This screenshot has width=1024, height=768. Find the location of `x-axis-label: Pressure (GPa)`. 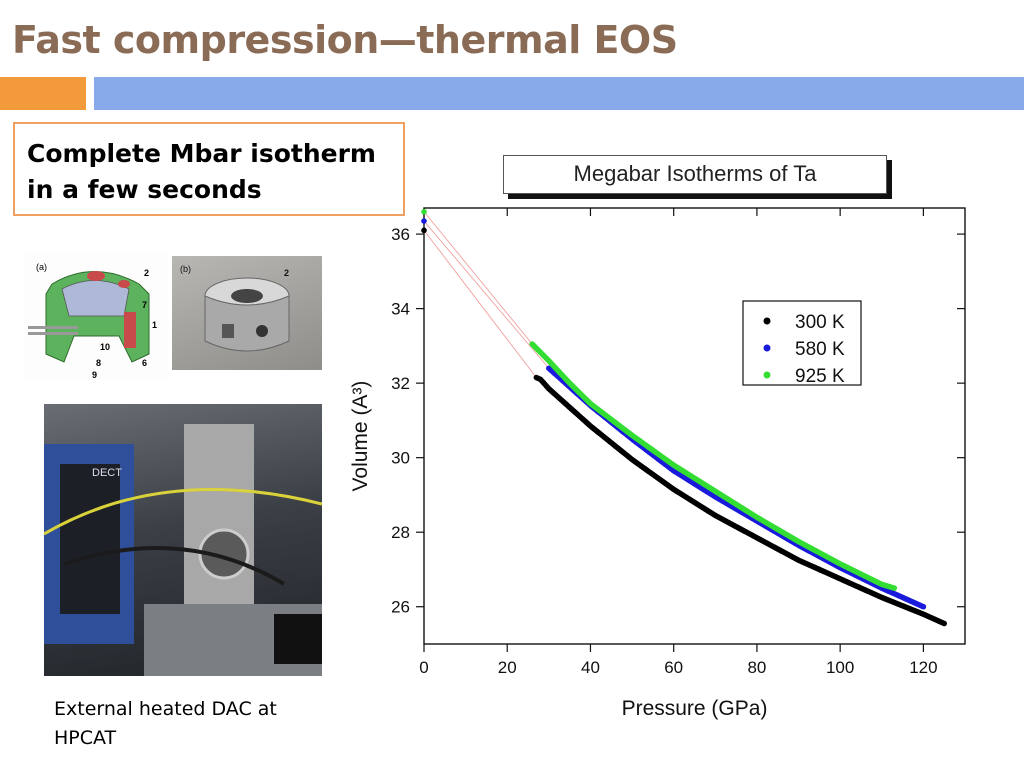

x-axis-label: Pressure (GPa) is located at coordinates (695, 708).